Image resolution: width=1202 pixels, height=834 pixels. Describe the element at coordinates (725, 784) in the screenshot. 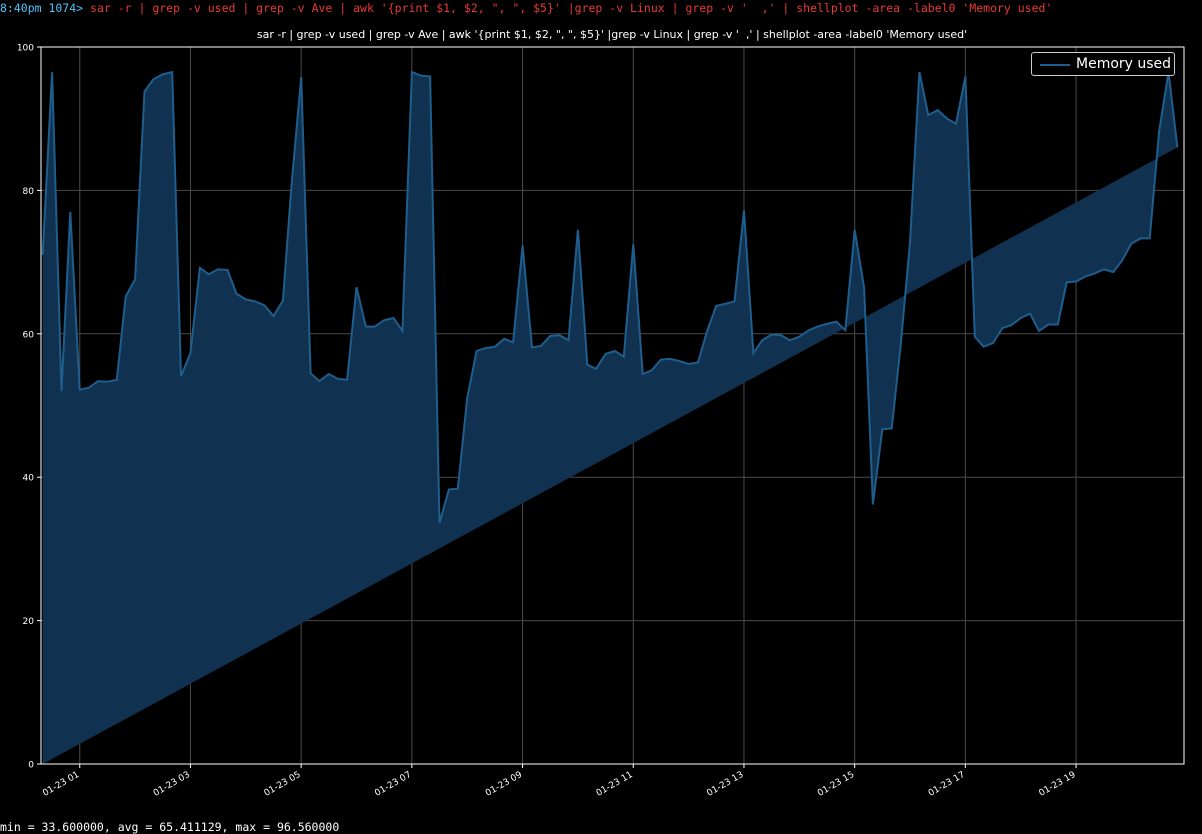

I see `x-tick-label: 01-23 13` at that location.